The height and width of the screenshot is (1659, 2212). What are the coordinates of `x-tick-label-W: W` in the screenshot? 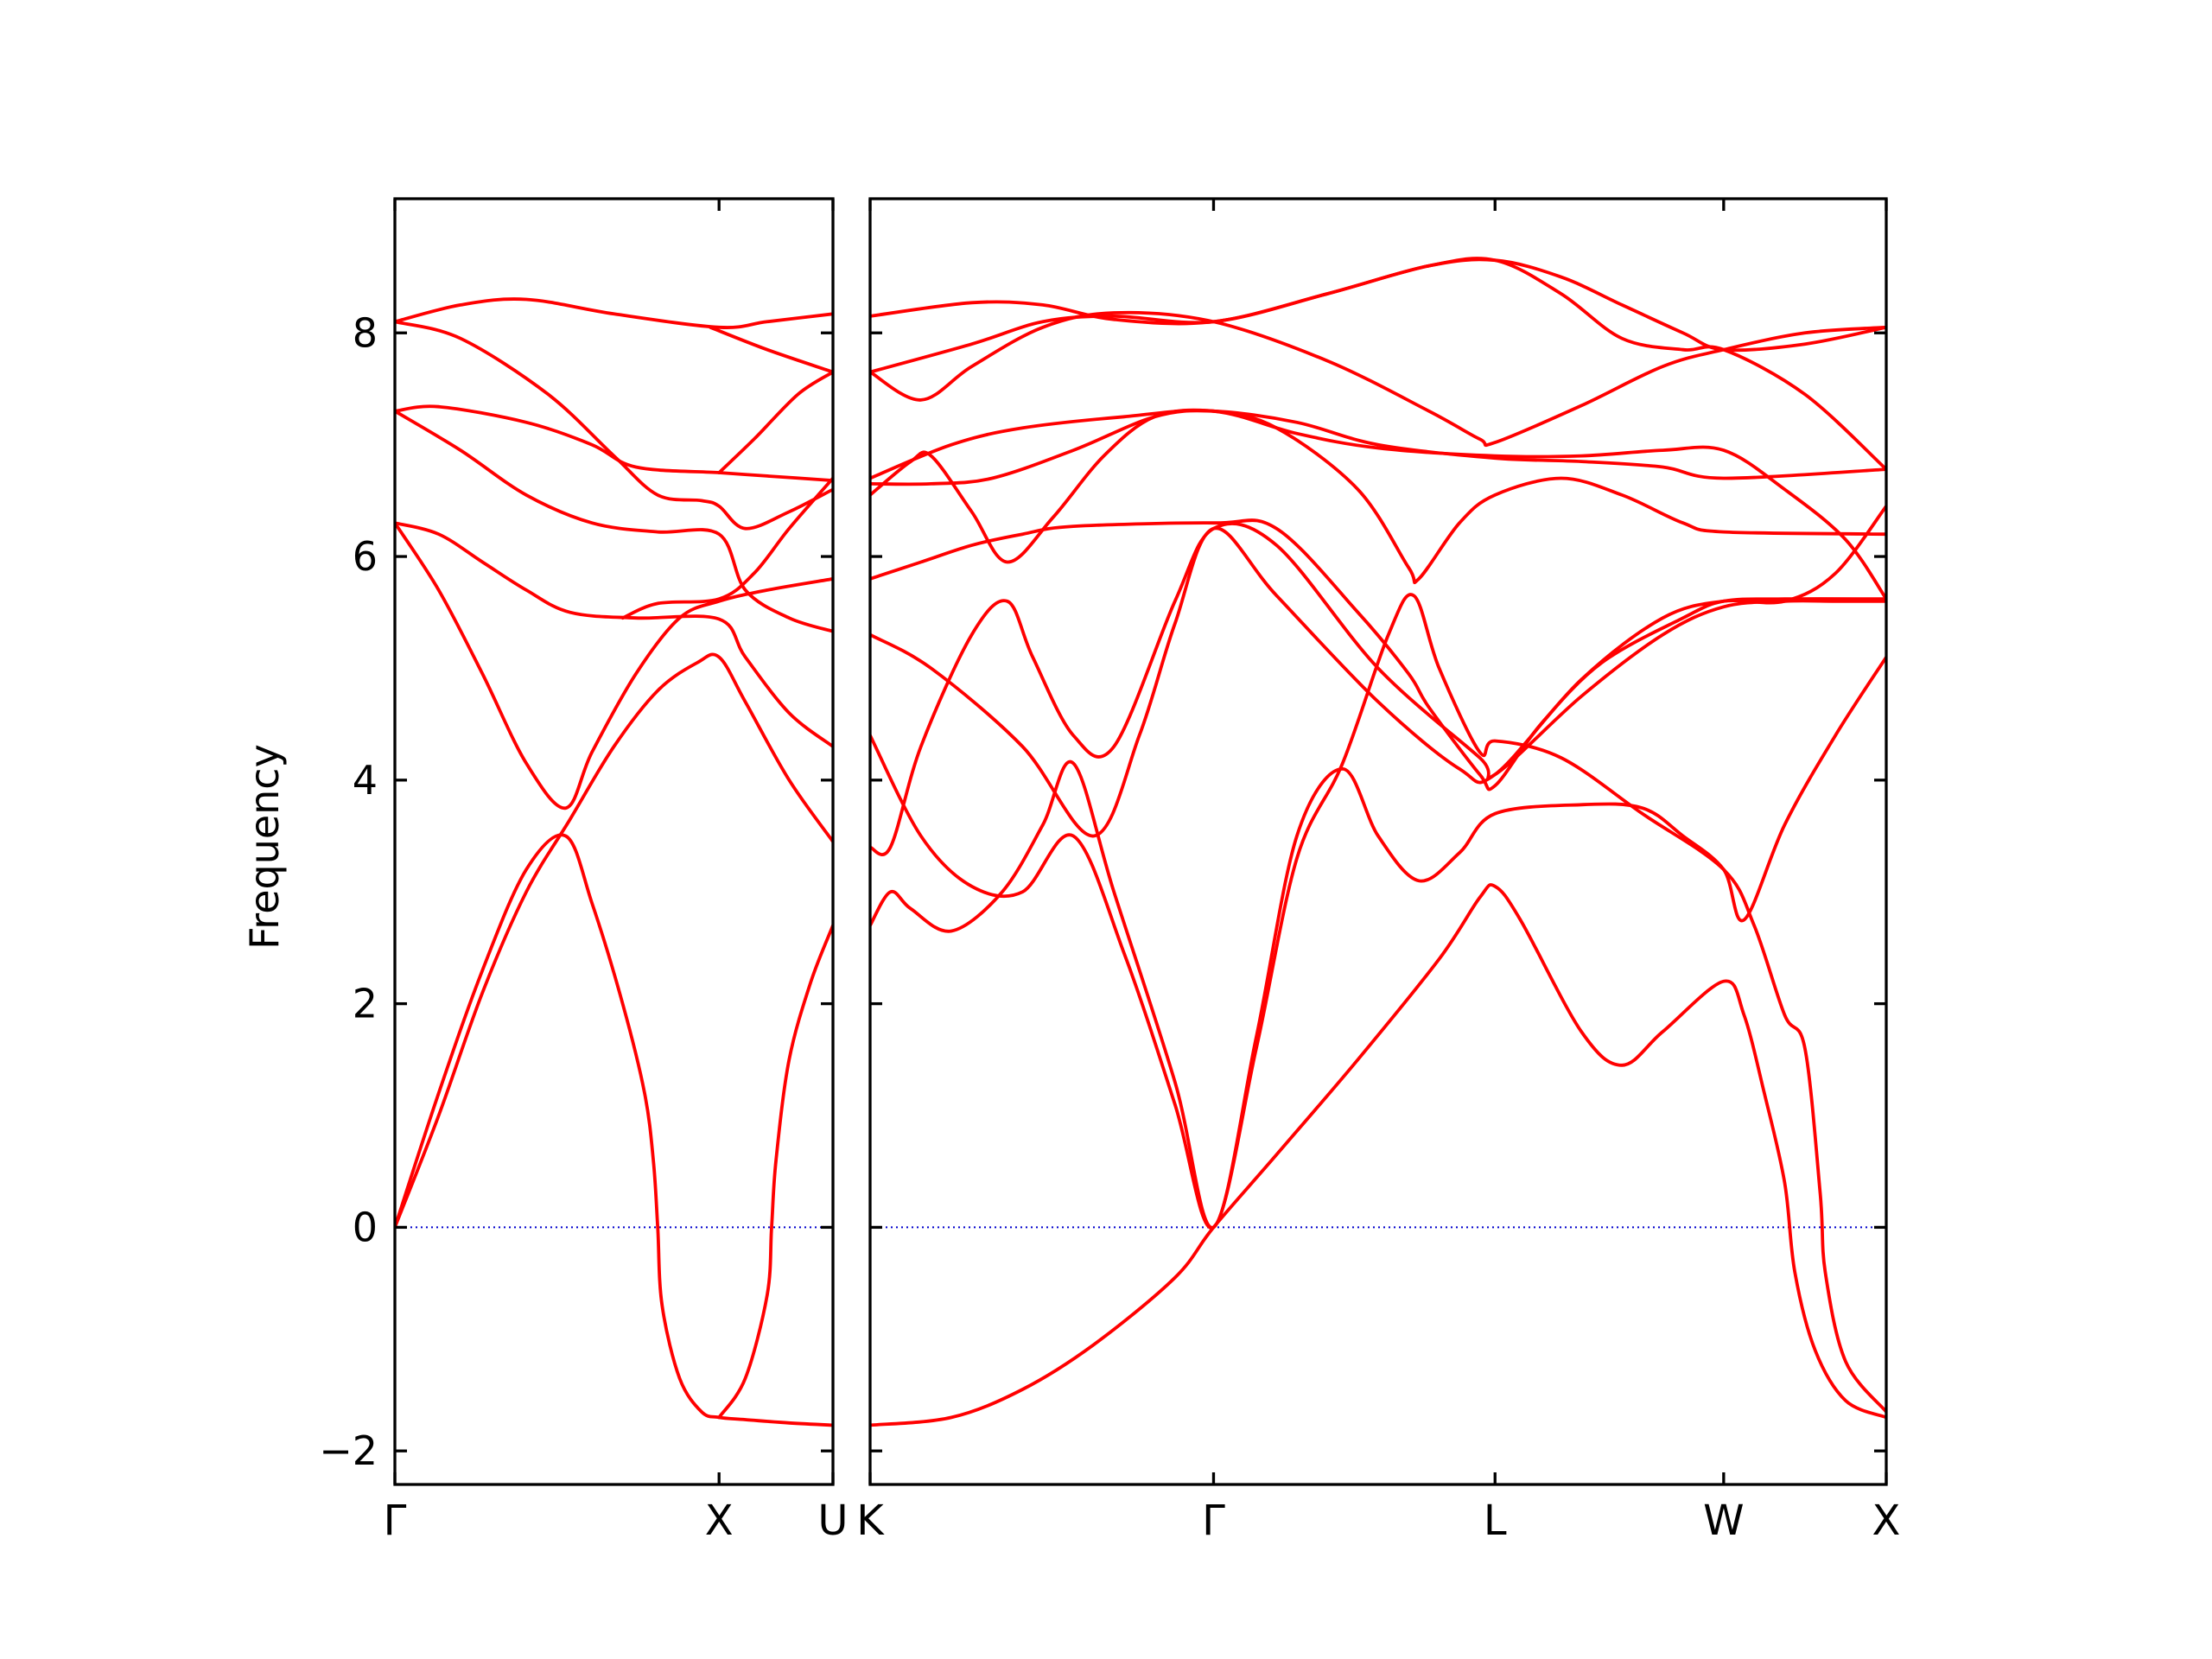 It's located at (1723, 1521).